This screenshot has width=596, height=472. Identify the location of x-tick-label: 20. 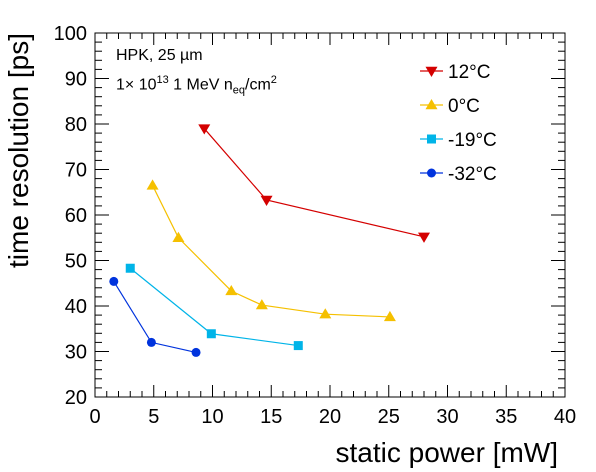
(330, 417).